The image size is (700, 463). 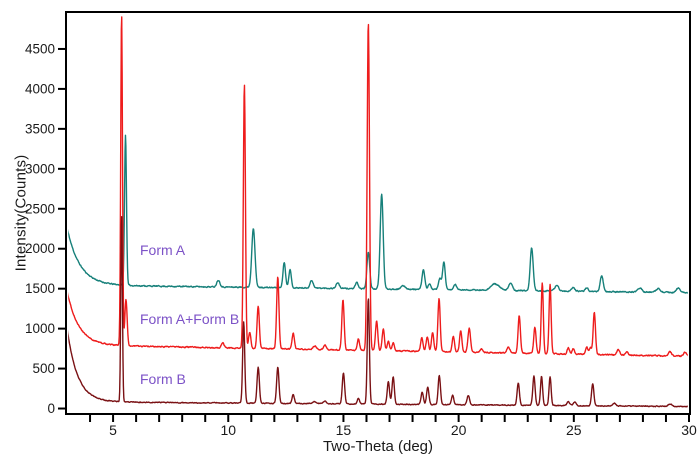 What do you see at coordinates (344, 430) in the screenshot?
I see `x-tick-label: 15` at bounding box center [344, 430].